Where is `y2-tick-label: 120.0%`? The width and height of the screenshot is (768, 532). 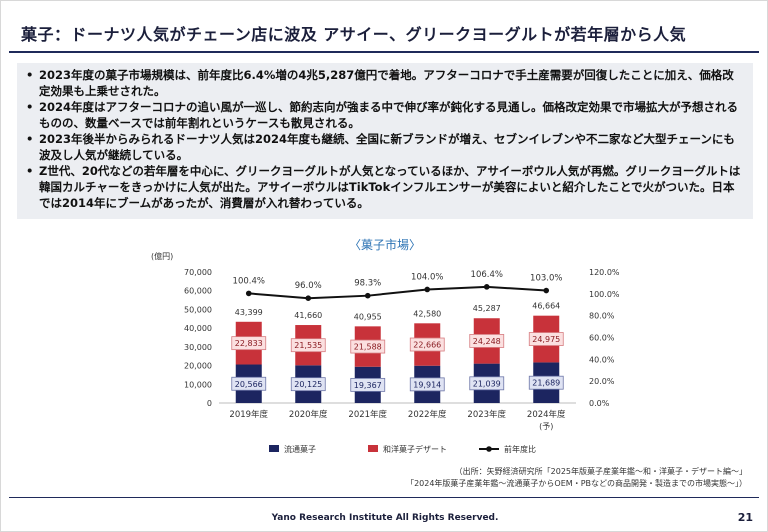
y2-tick-label: 120.0% is located at coordinates (604, 272).